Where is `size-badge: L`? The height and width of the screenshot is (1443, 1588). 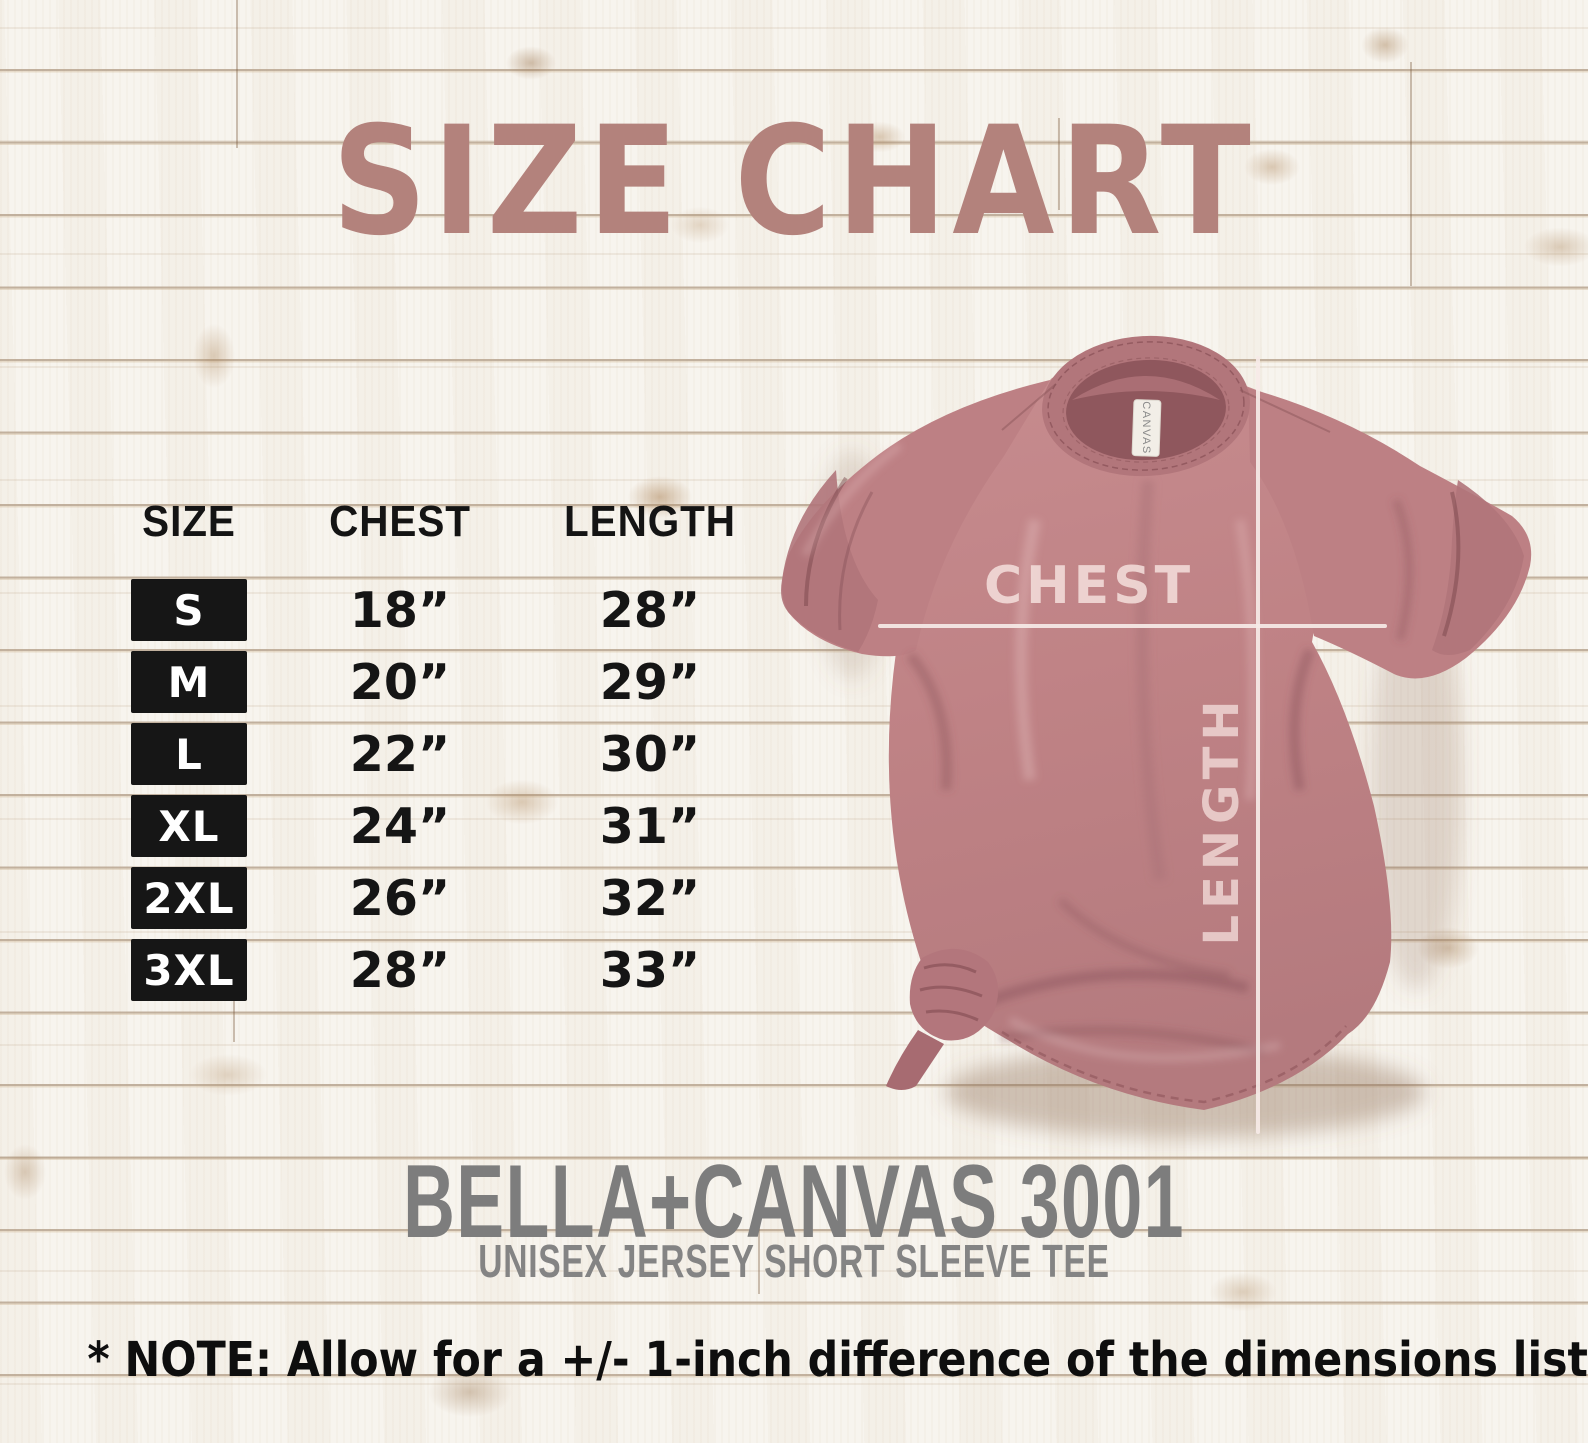
size-badge: L is located at coordinates (189, 754).